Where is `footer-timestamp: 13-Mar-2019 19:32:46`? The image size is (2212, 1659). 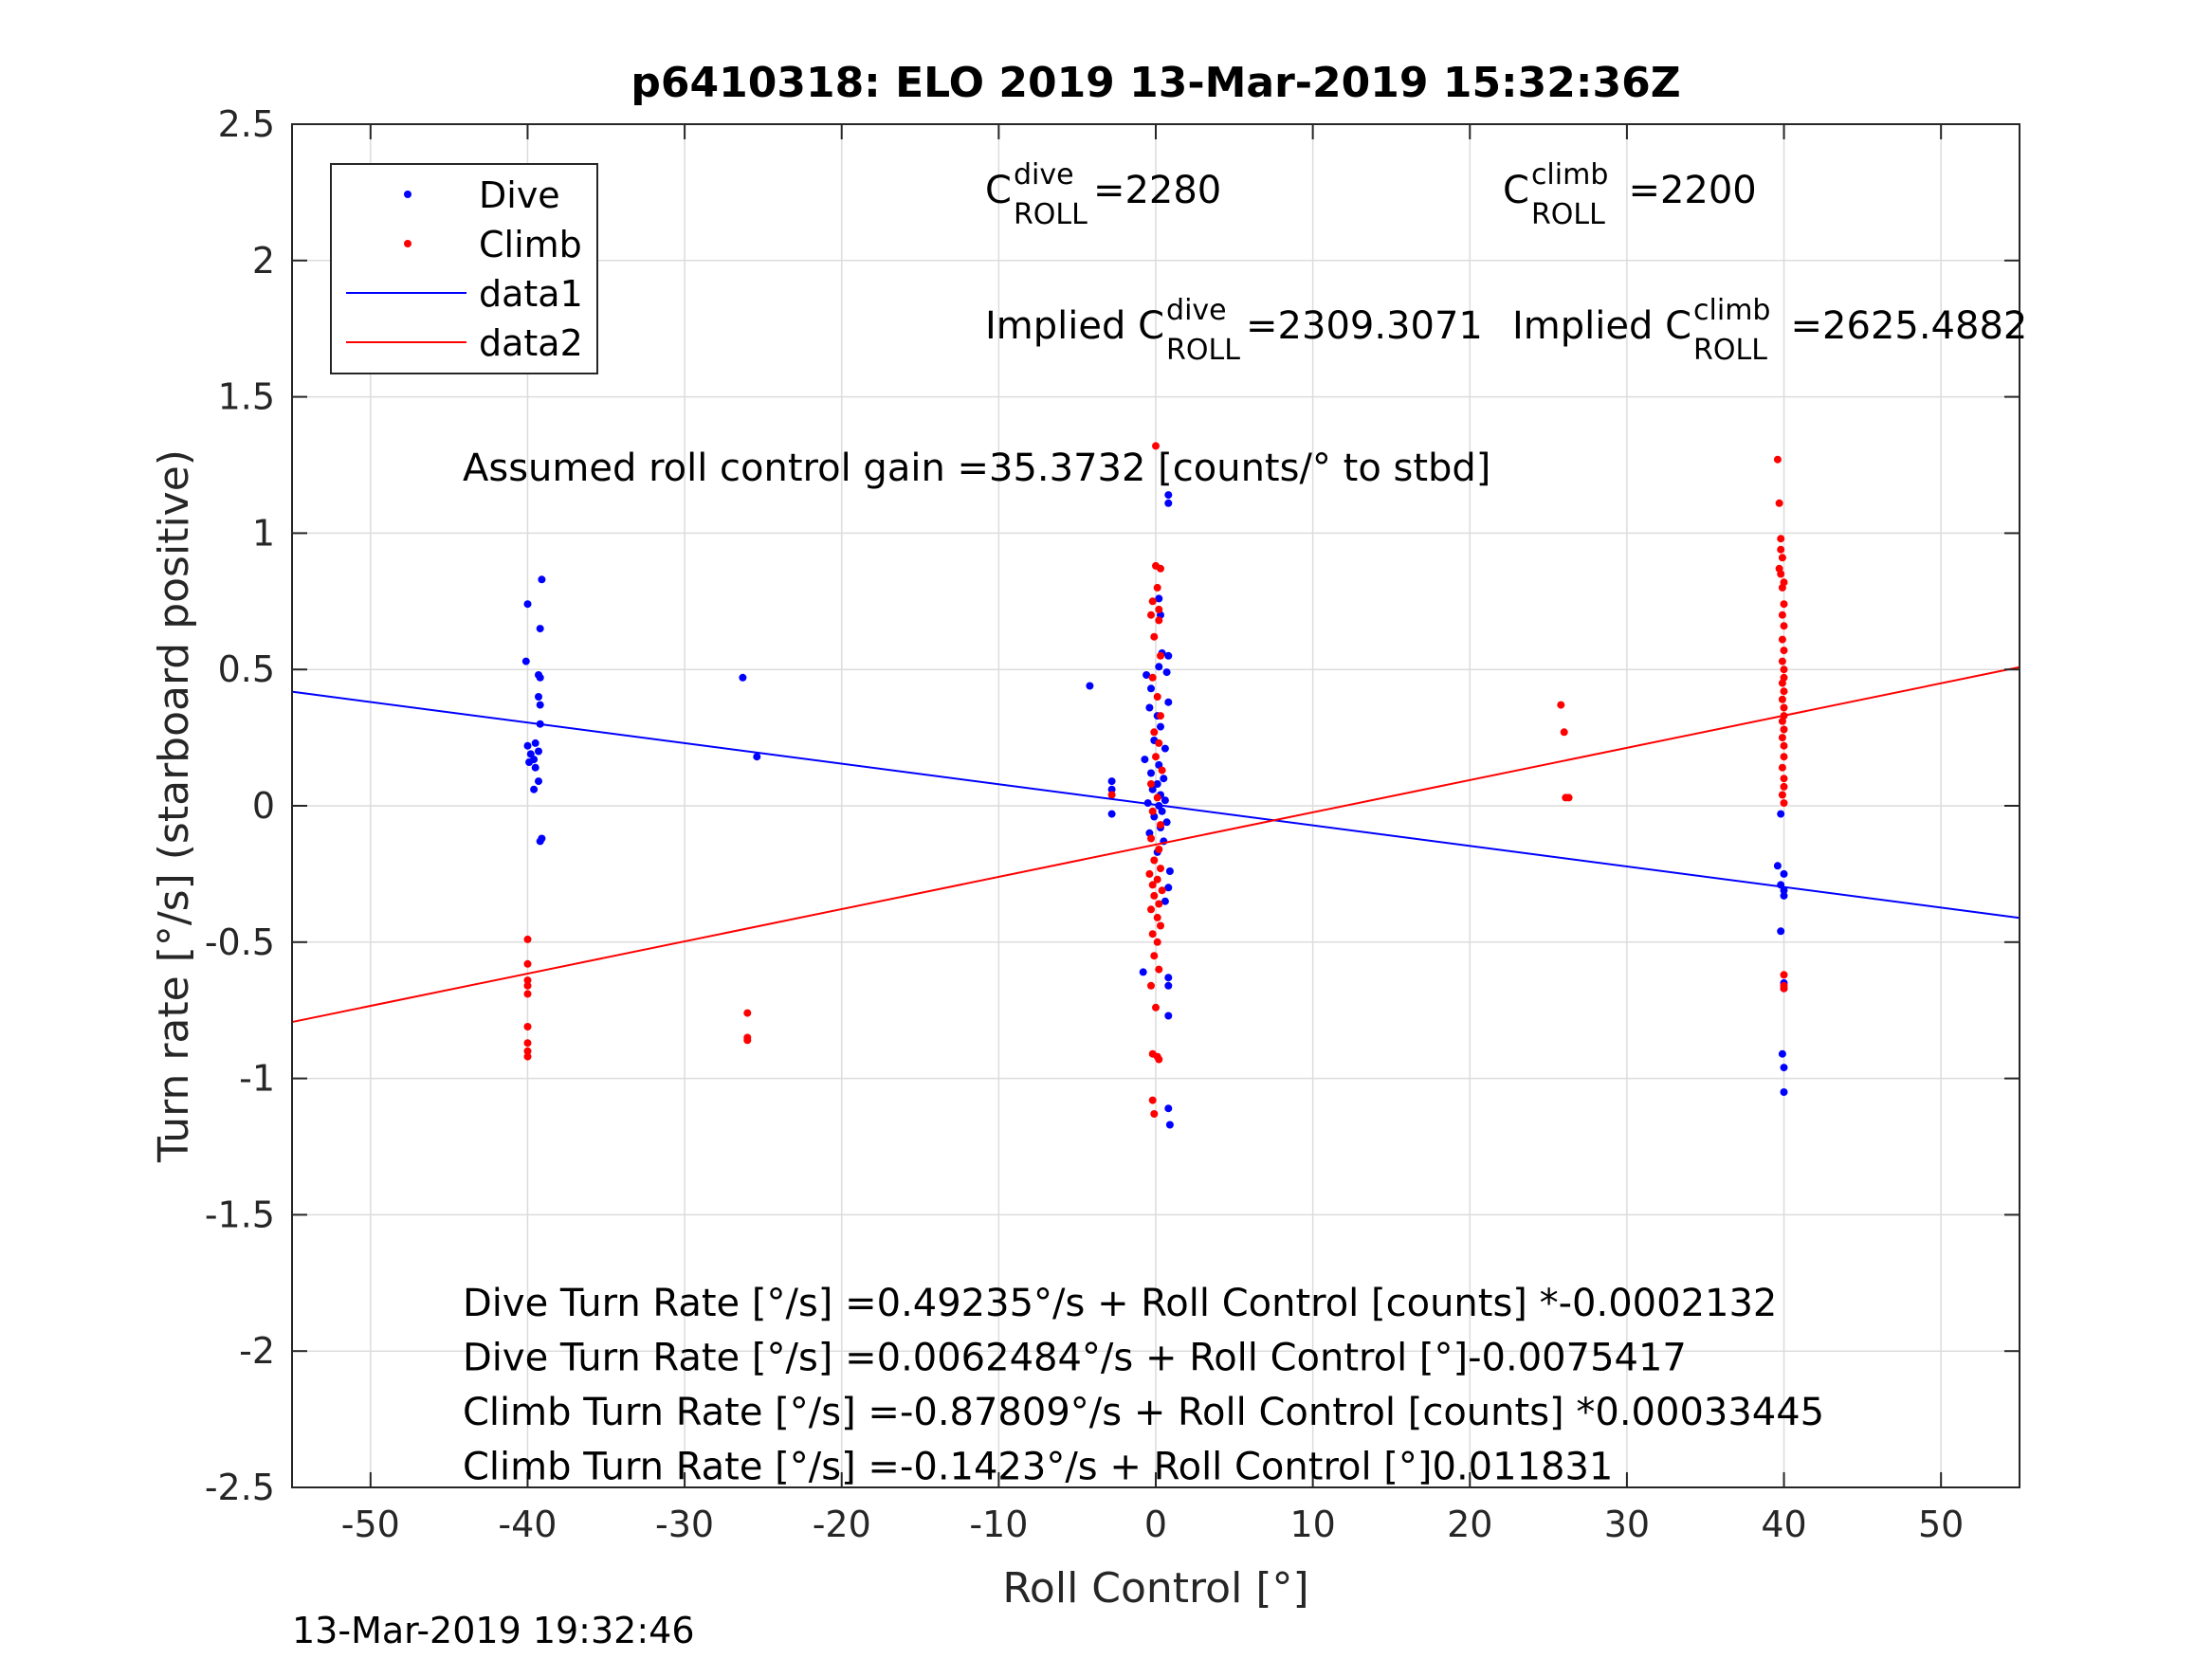
footer-timestamp: 13-Mar-2019 19:32:46 is located at coordinates (493, 1630).